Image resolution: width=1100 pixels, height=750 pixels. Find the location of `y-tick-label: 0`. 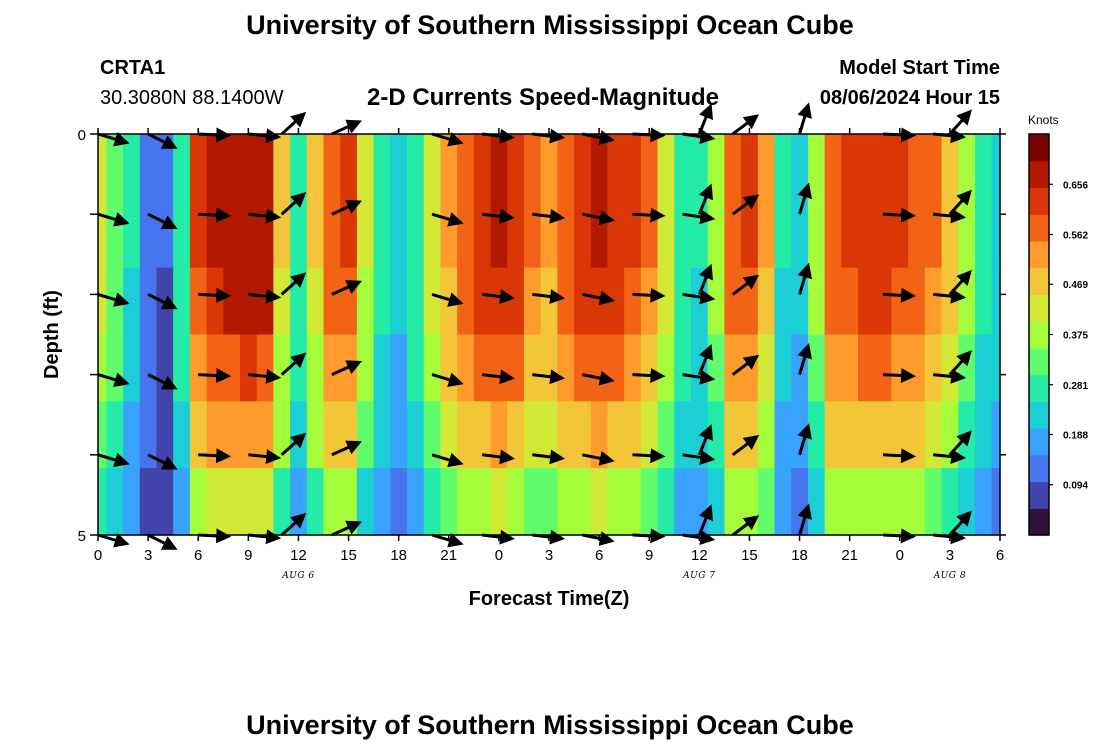

y-tick-label: 0 is located at coordinates (82, 135).